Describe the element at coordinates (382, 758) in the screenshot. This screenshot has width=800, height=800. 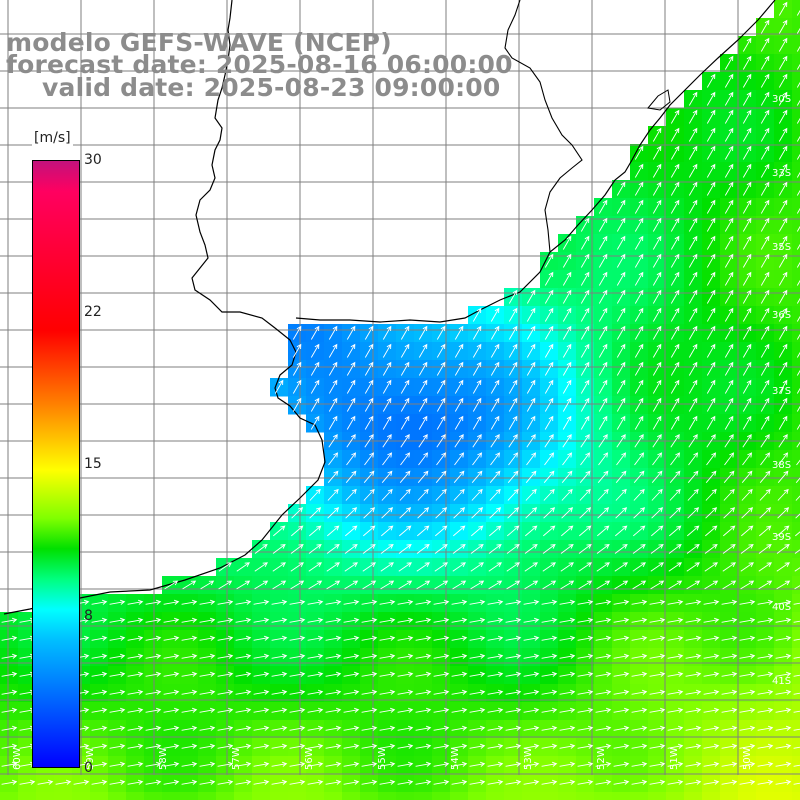
I see `longitude-labels: 60W 59W 58W 57W 56W 55W 54W 53W 52W 51W 50W` at that location.